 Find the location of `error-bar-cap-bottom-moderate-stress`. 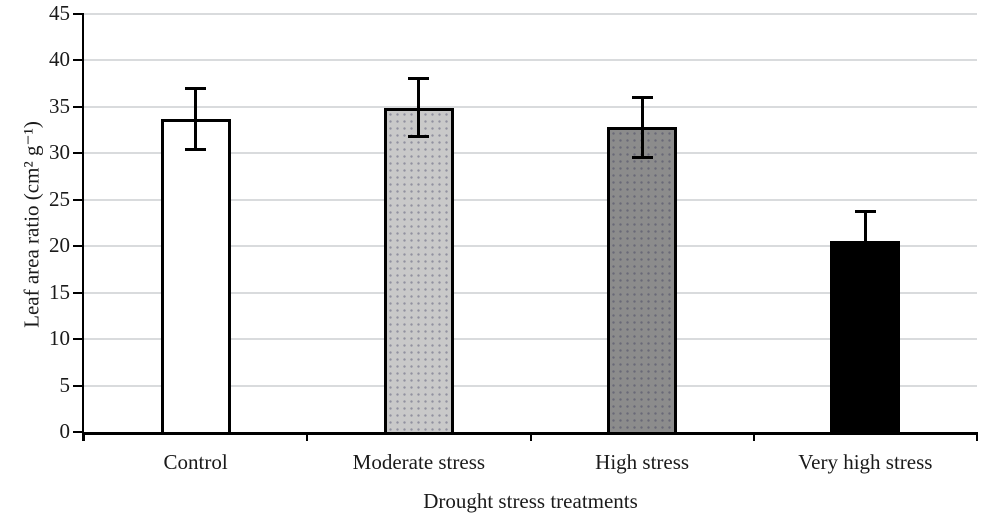

error-bar-cap-bottom-moderate-stress is located at coordinates (419, 137).